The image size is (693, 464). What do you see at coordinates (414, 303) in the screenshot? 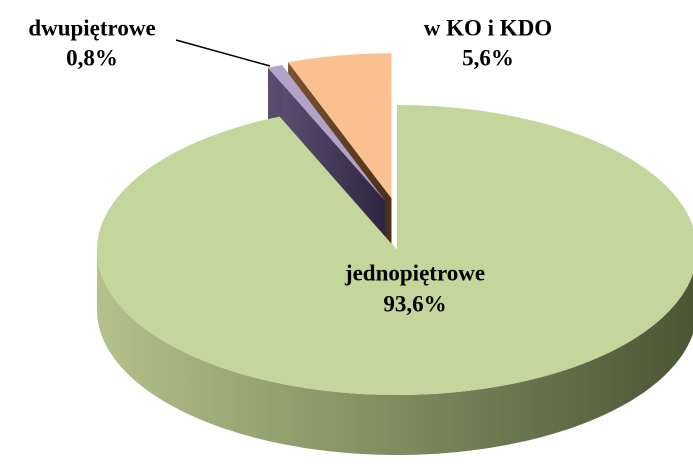
I see `slice-value-label: 93,6%` at bounding box center [414, 303].